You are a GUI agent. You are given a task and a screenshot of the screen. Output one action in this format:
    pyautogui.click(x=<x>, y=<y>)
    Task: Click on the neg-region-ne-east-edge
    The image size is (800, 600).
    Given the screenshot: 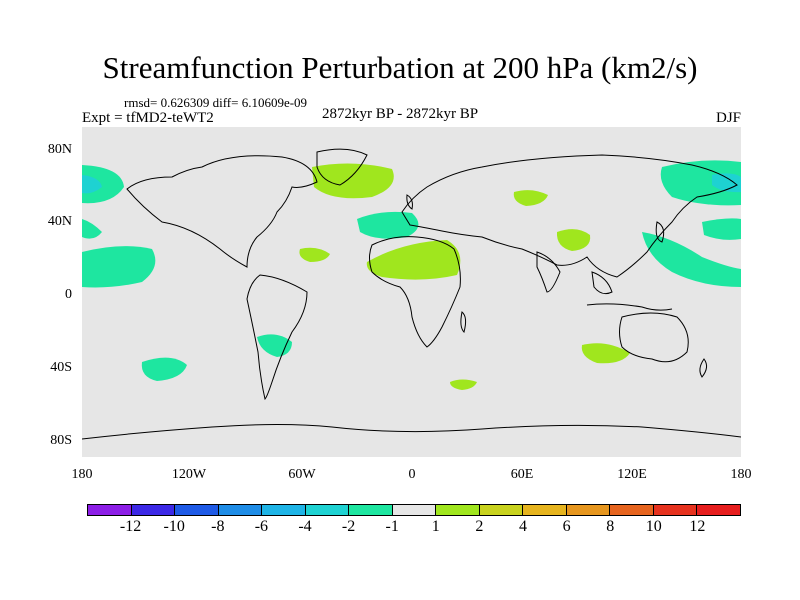 What is the action you would take?
    pyautogui.click(x=721, y=229)
    